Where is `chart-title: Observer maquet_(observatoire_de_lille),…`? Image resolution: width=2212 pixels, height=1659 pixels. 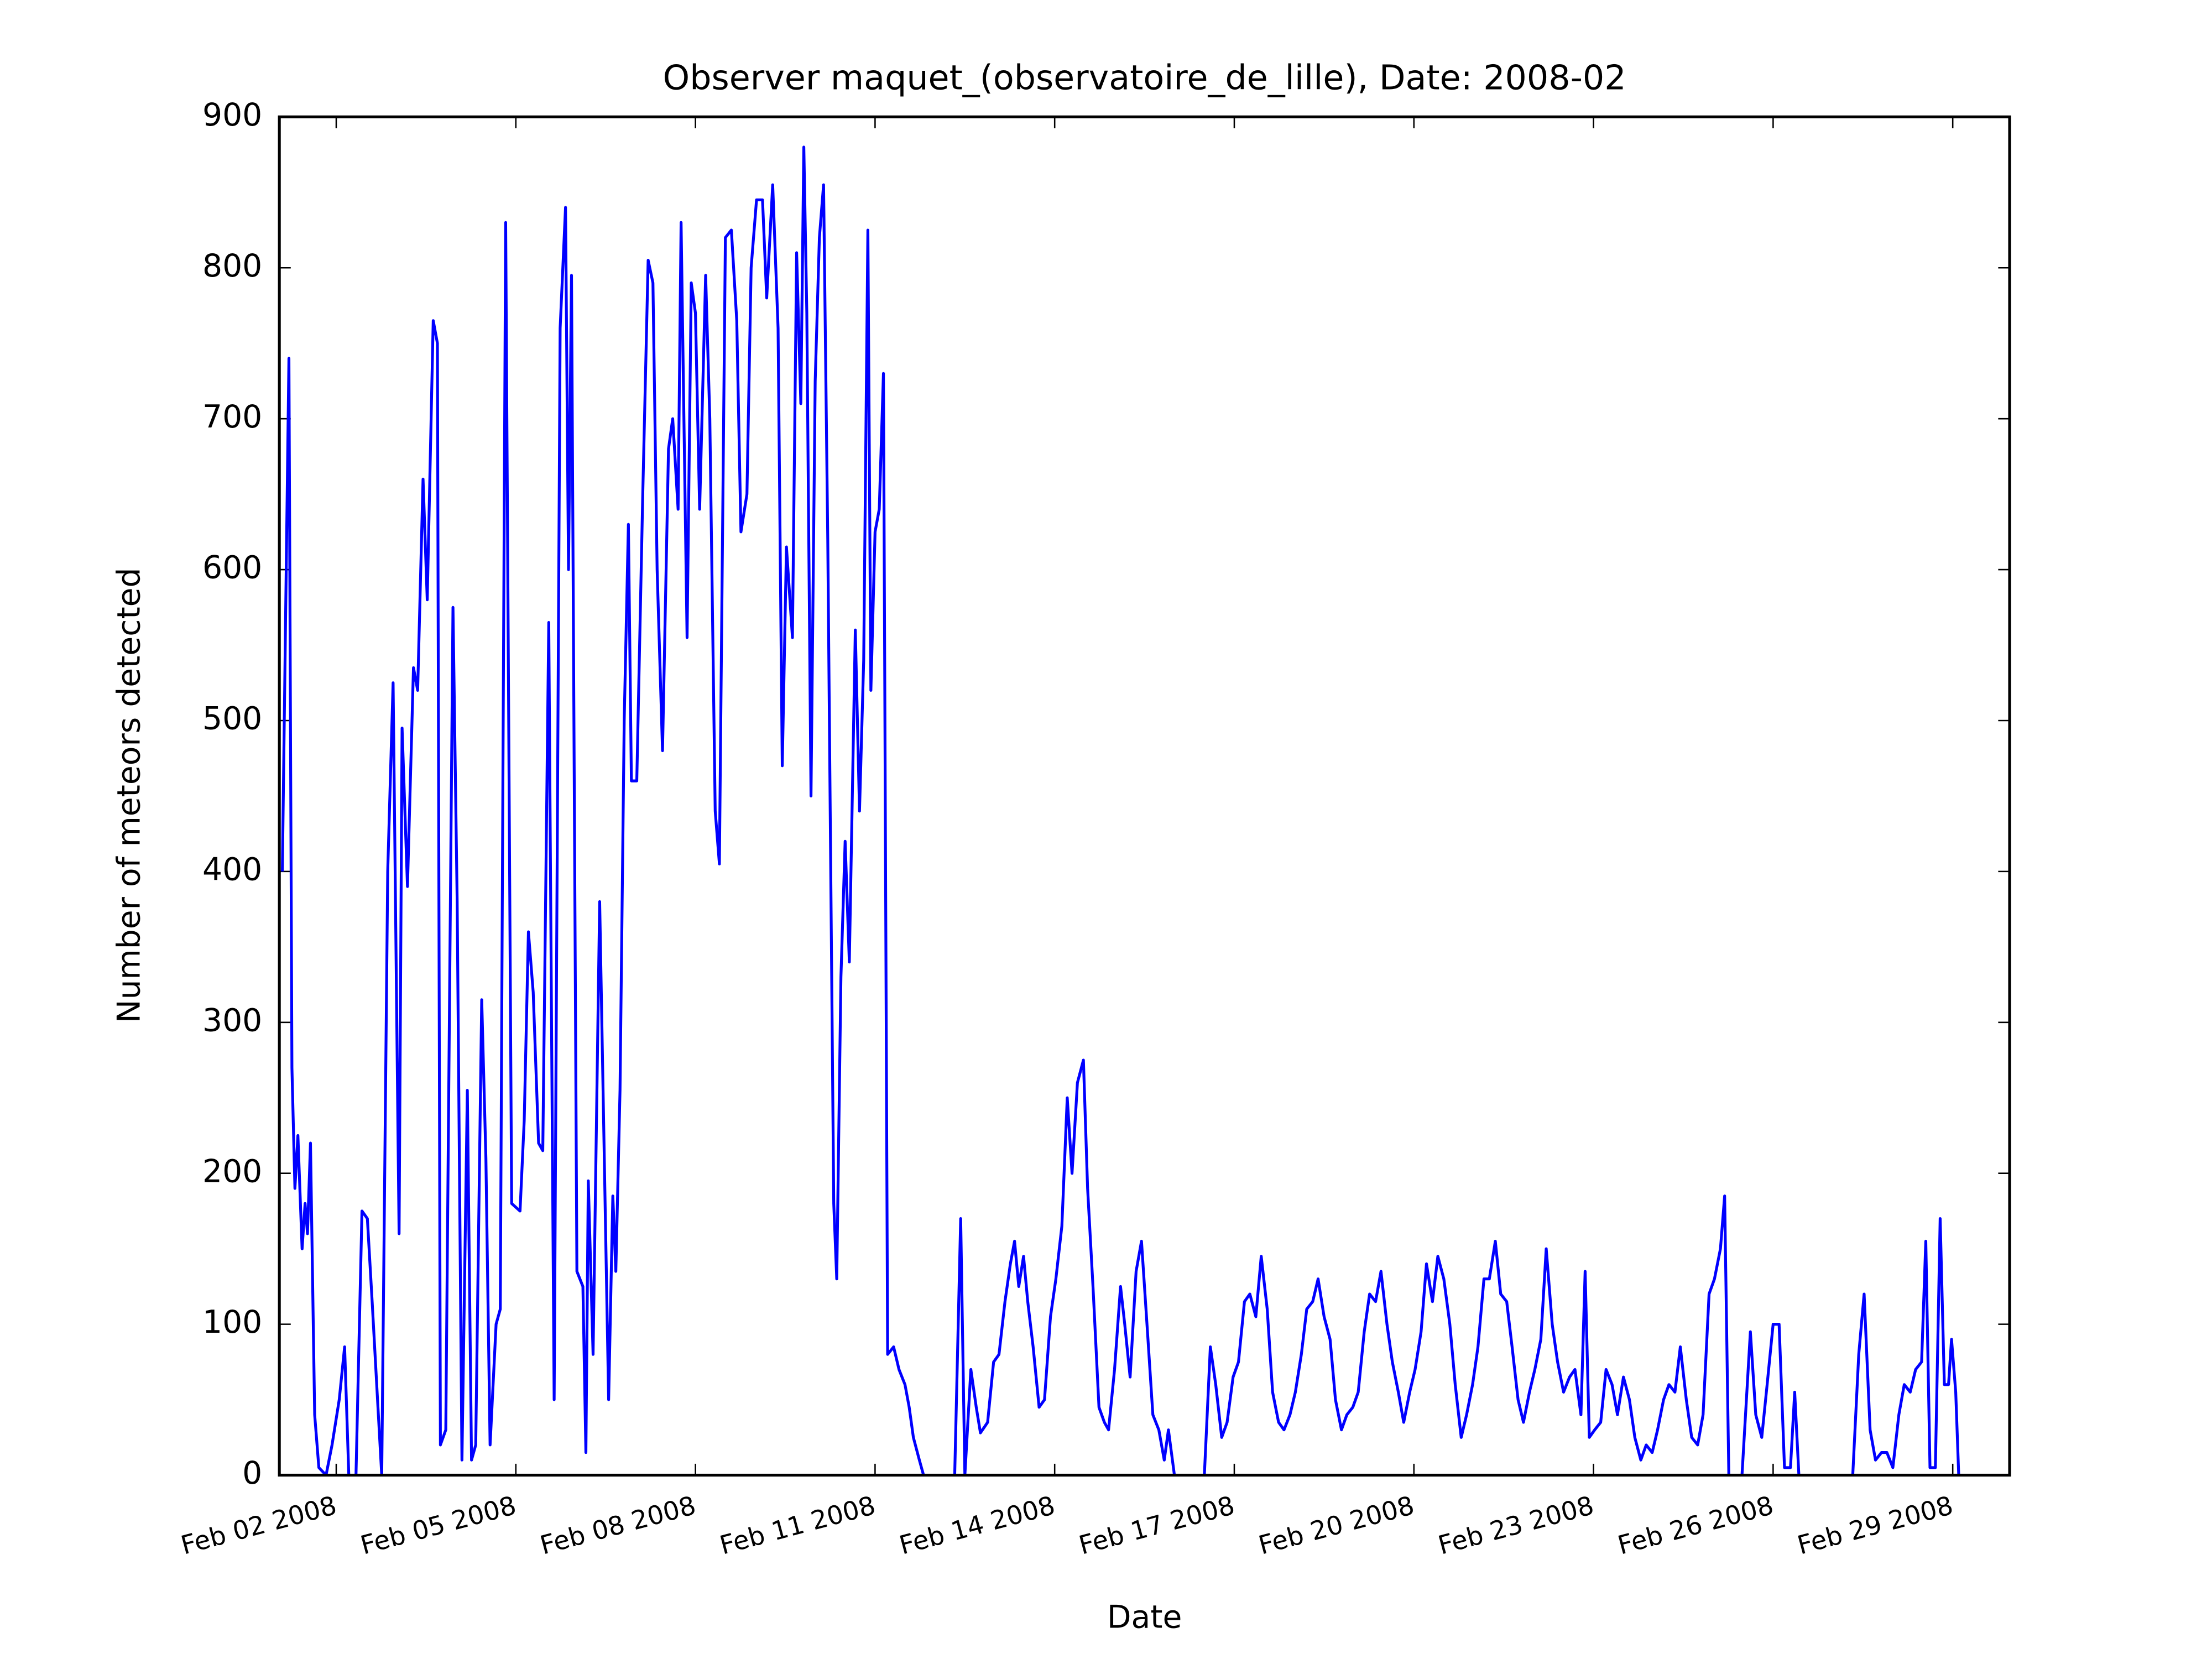
chart-title: Observer maquet_(observatoire_de_lille),… is located at coordinates (1145, 77).